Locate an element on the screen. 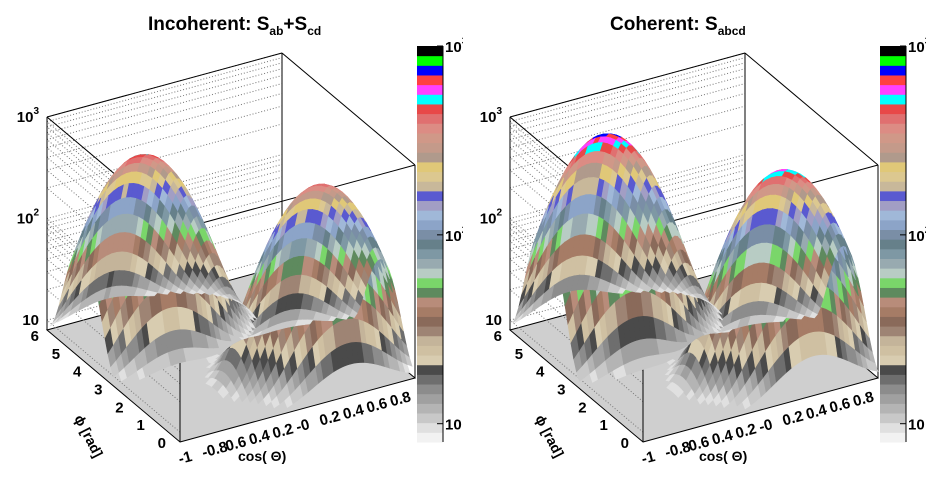 The width and height of the screenshot is (926, 491). y-tick-label: 6 is located at coordinates (498, 336).